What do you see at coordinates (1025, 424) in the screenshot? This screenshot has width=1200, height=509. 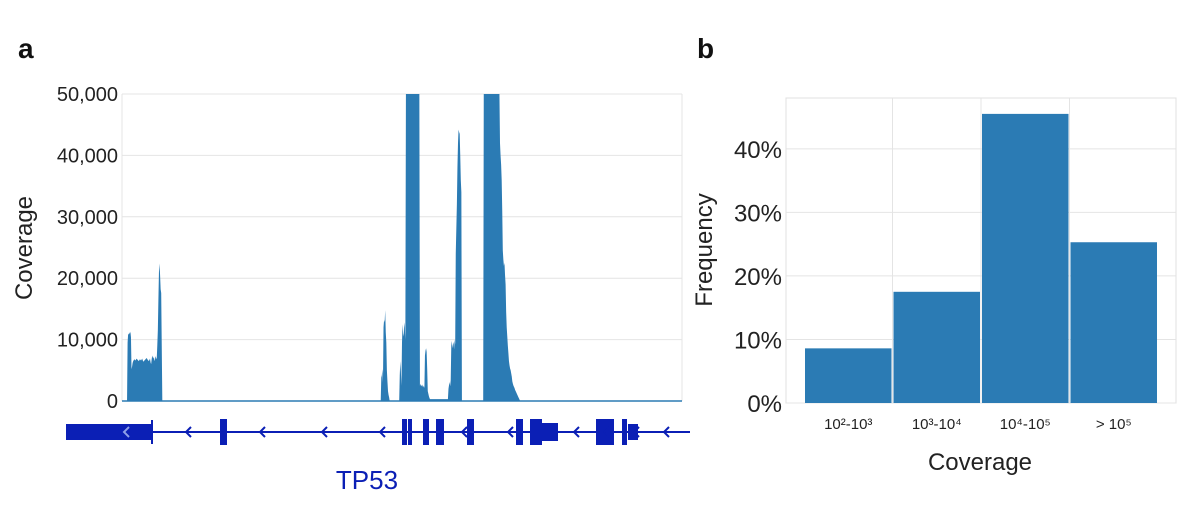 I see `b-xtick-label: 10⁴-10⁵` at bounding box center [1025, 424].